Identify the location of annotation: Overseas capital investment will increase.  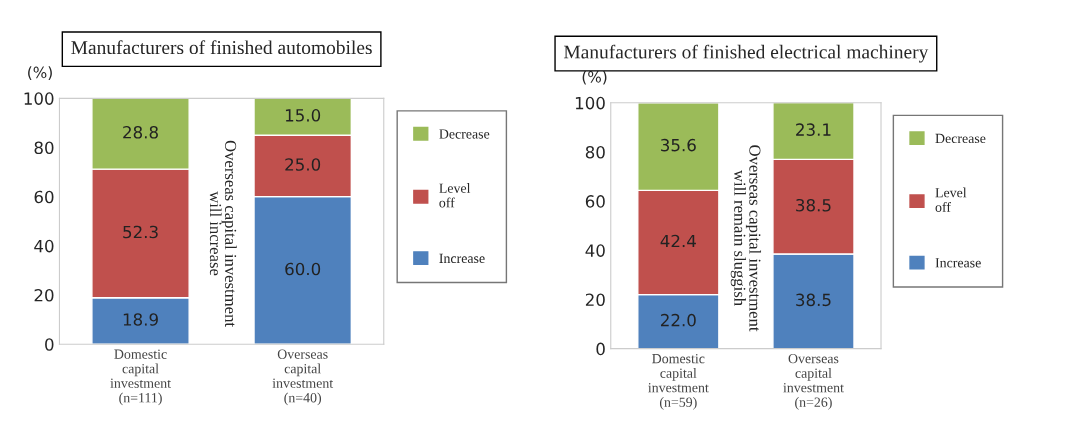
(223, 233).